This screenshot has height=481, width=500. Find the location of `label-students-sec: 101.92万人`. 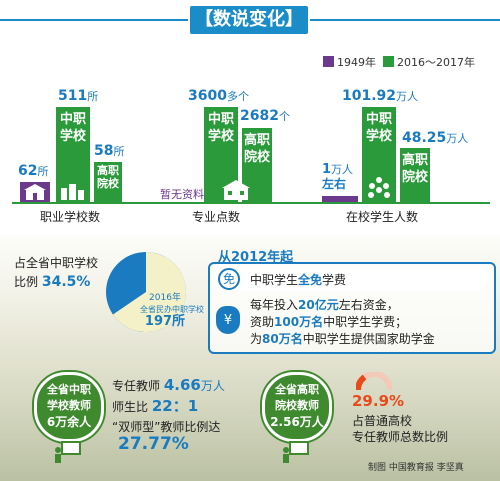

label-students-sec: 101.92万人 is located at coordinates (380, 96).